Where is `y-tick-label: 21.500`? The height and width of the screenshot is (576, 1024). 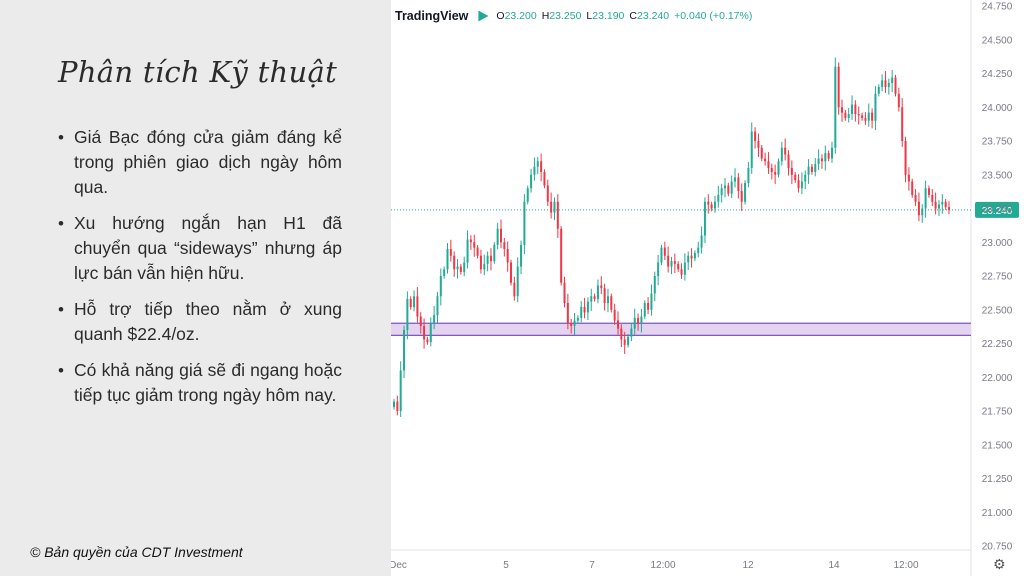 y-tick-label: 21.500 is located at coordinates (997, 445).